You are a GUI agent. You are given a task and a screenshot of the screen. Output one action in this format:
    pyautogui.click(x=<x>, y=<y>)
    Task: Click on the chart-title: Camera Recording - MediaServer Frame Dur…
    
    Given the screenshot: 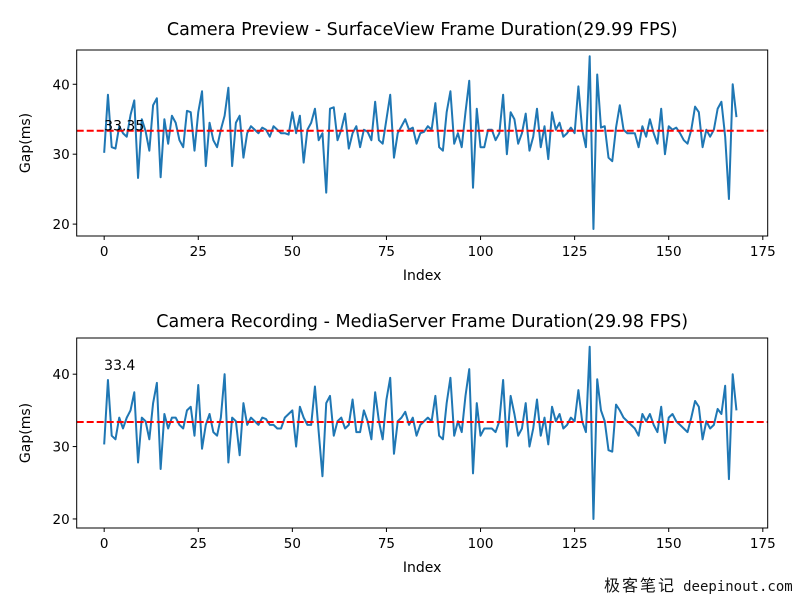 What is the action you would take?
    pyautogui.click(x=422, y=322)
    